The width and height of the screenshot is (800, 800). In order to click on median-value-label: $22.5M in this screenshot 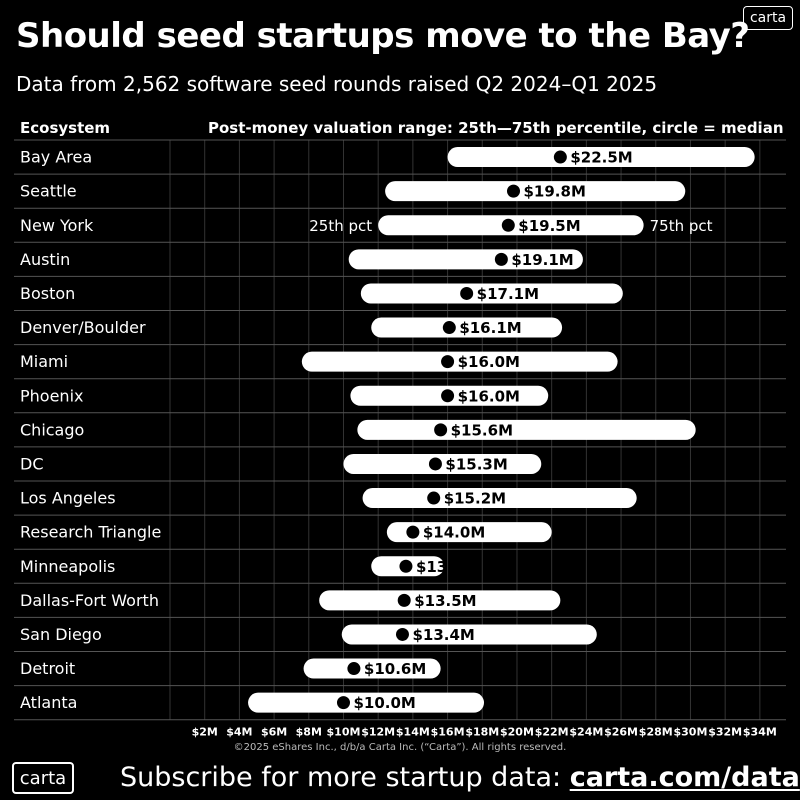, I will do `click(601, 158)`.